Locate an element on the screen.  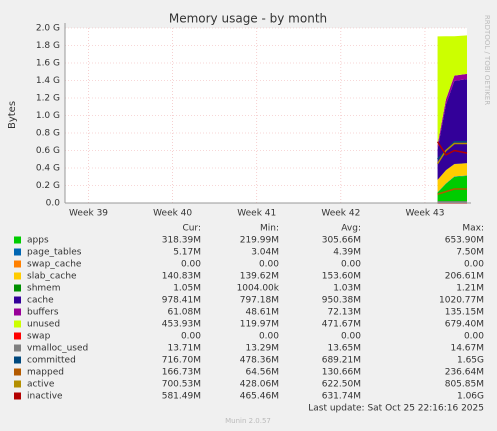
legend-stat: 5.17M is located at coordinates (187, 253).